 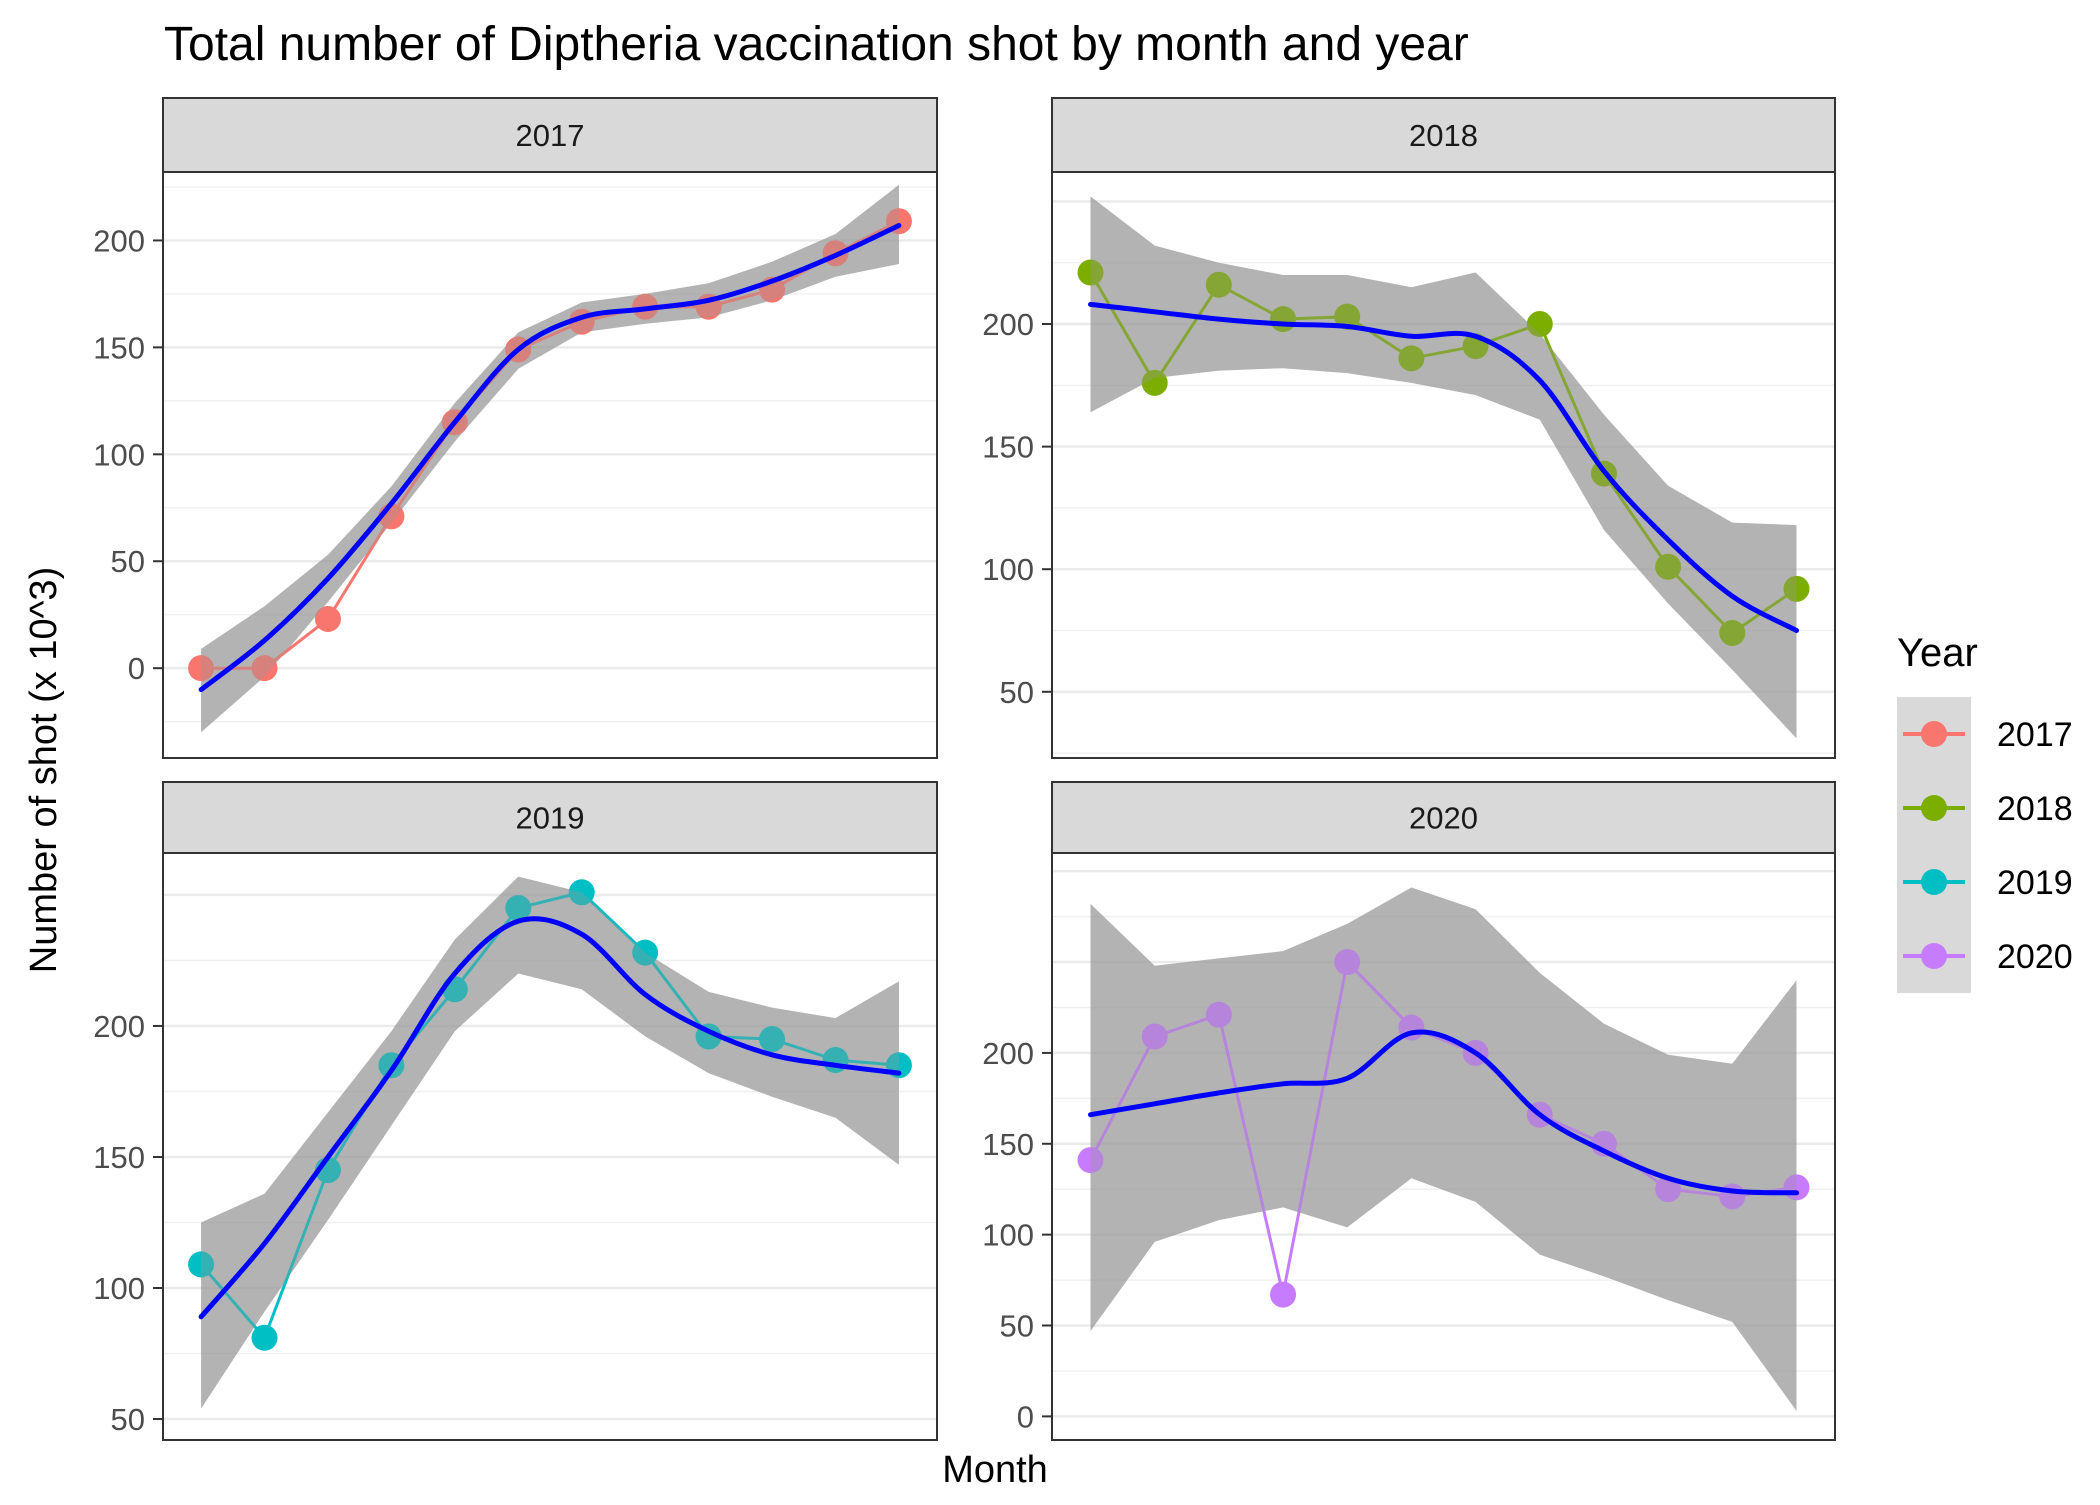 What do you see at coordinates (995, 1470) in the screenshot?
I see `x-axis-title: Month` at bounding box center [995, 1470].